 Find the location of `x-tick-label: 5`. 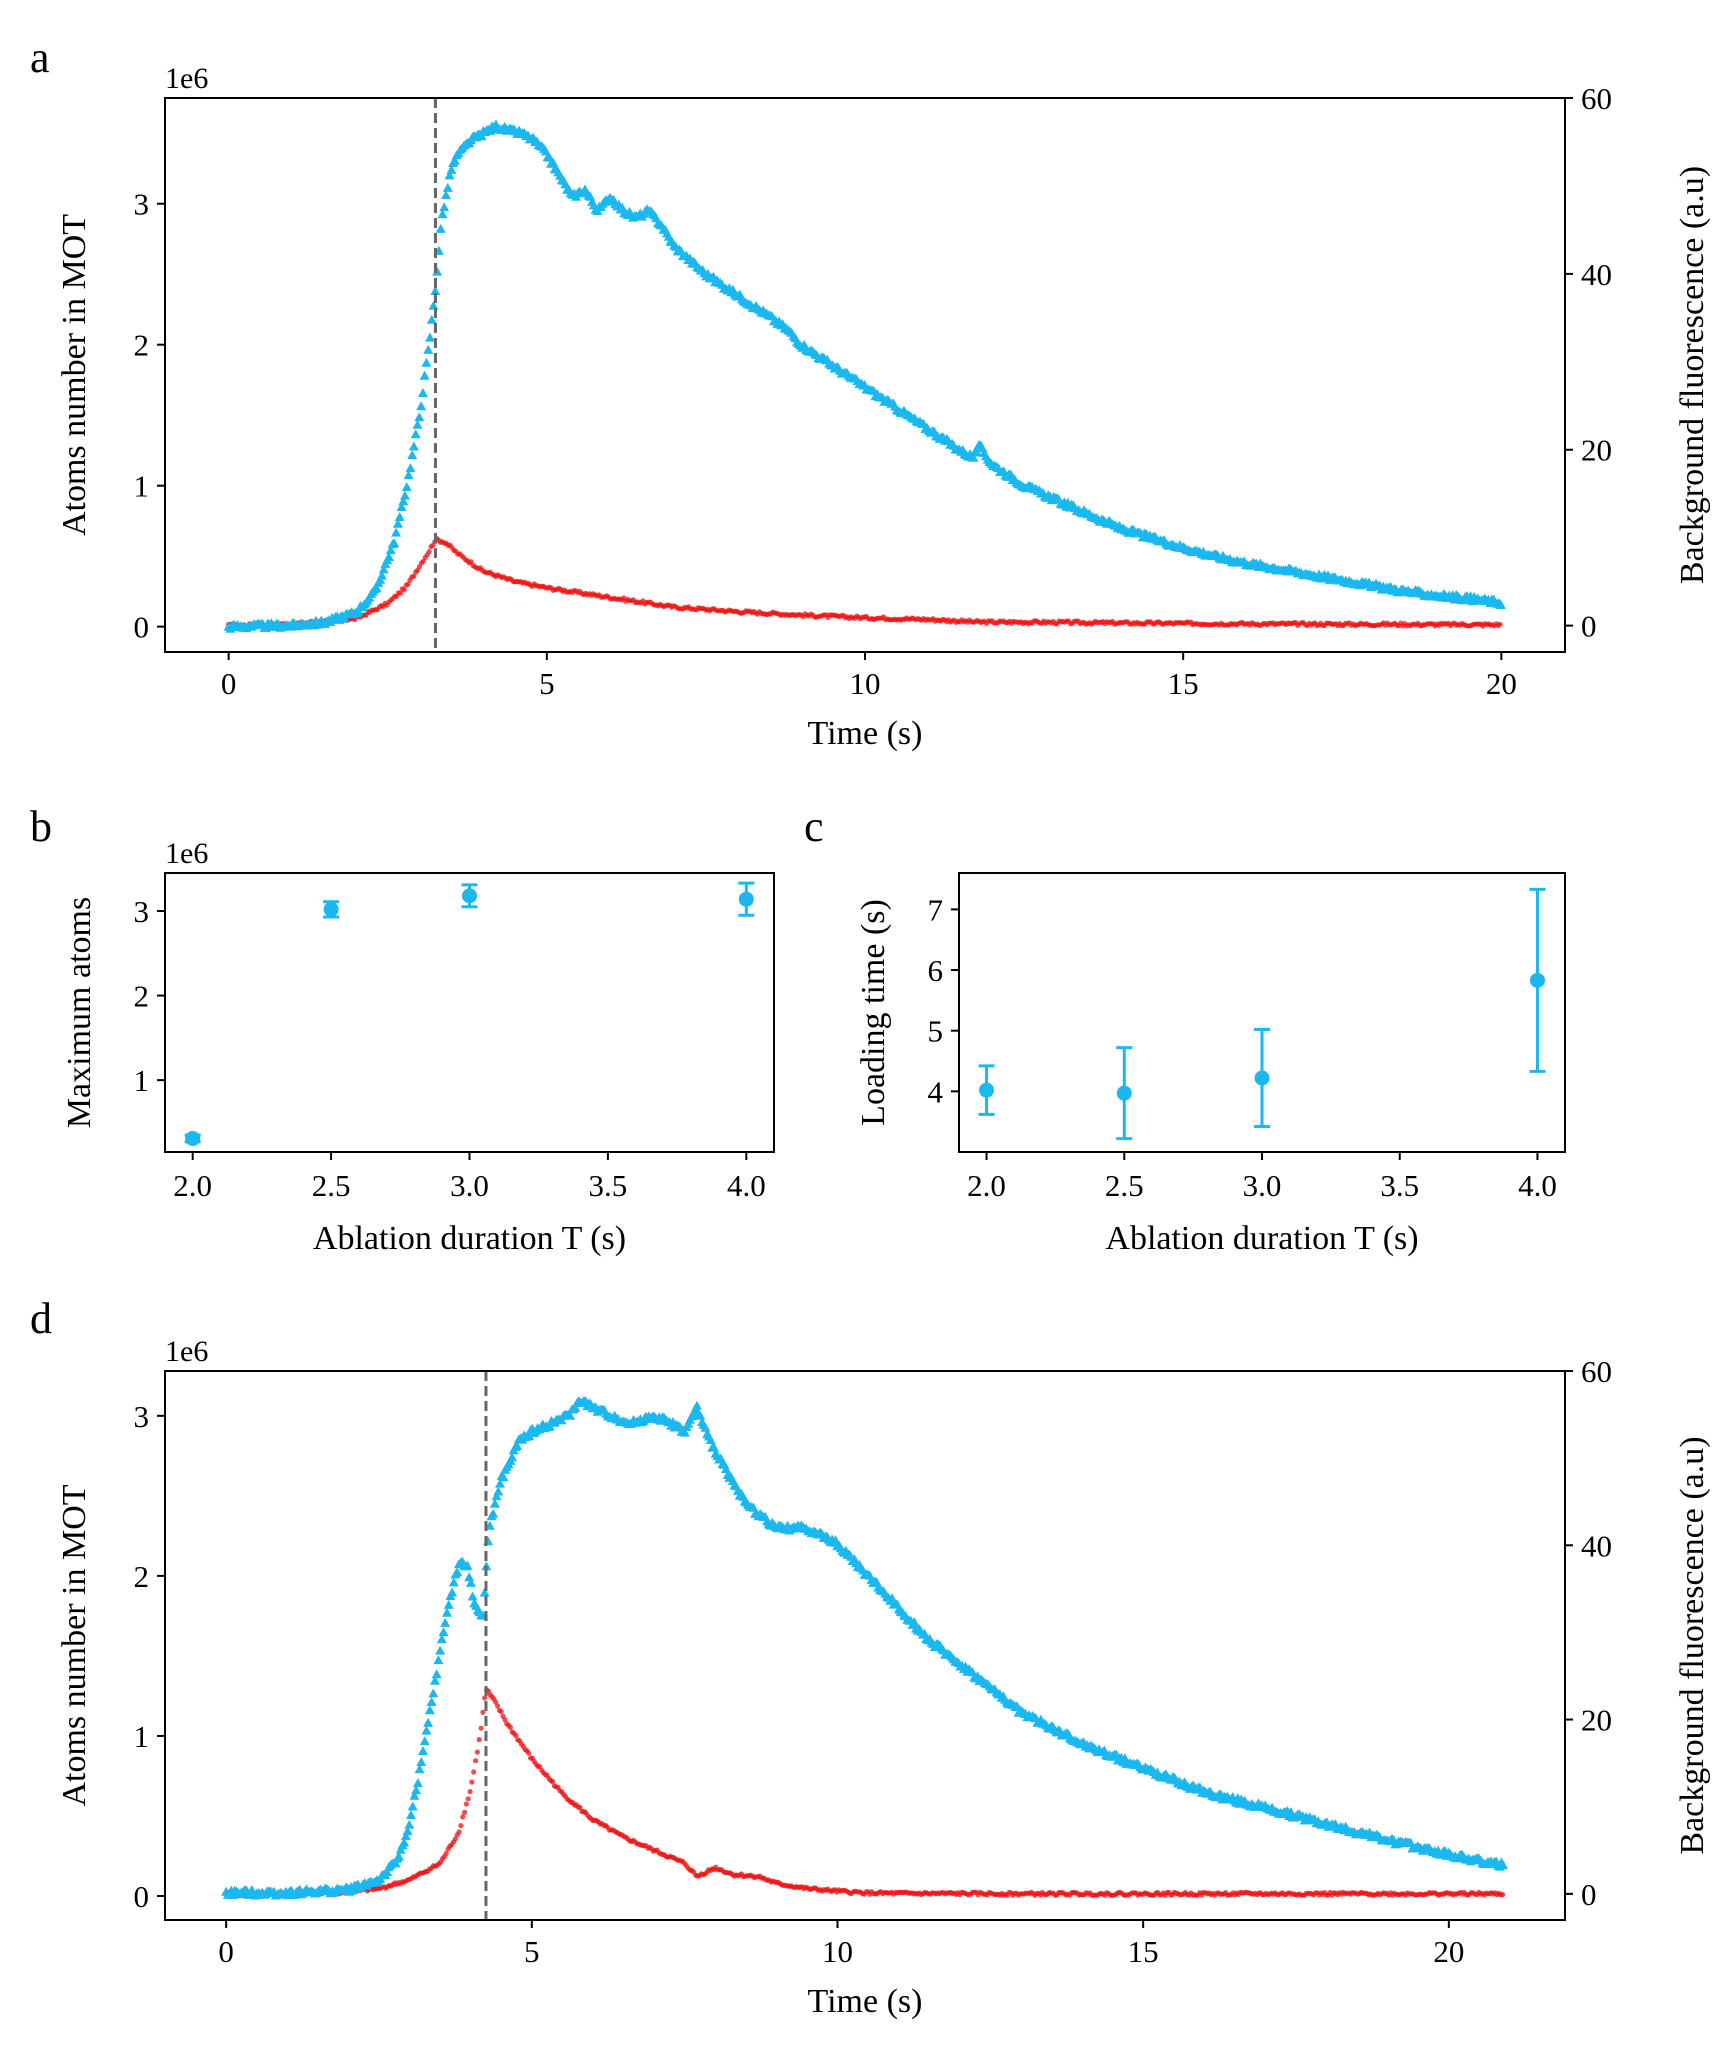

x-tick-label: 5 is located at coordinates (547, 683).